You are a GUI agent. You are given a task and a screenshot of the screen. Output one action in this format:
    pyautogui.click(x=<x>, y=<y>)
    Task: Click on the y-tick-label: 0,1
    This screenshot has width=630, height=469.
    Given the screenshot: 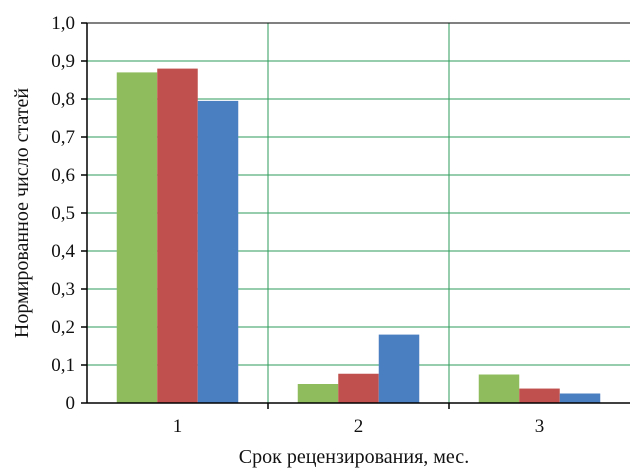 What is the action you would take?
    pyautogui.click(x=63, y=365)
    